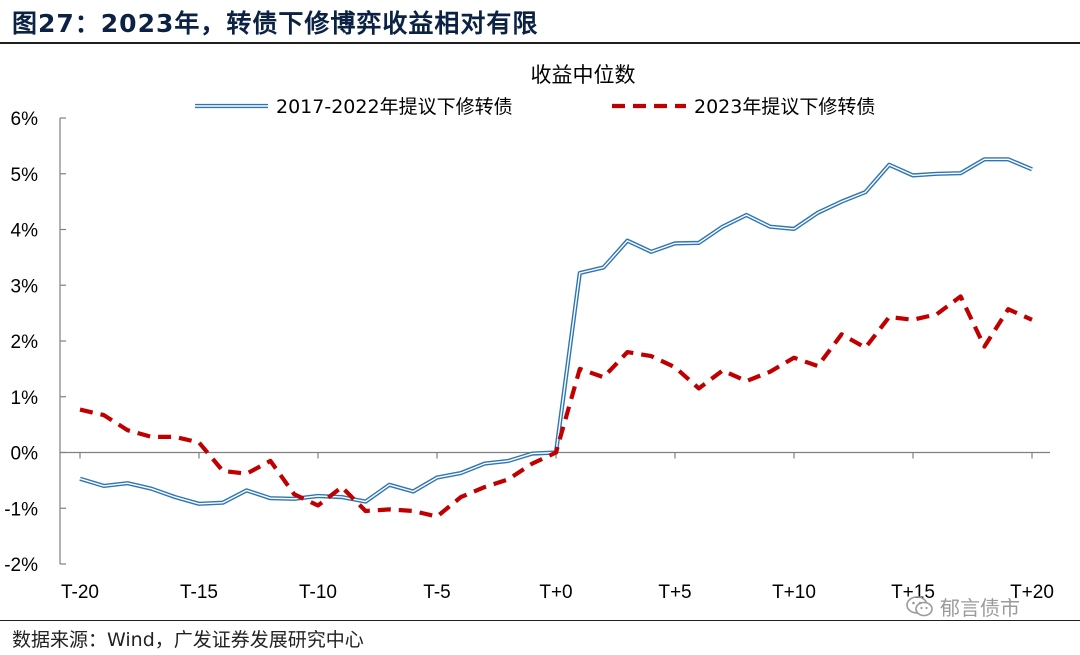 This screenshot has width=1080, height=655. I want to click on x-tick-label: T+10, so click(794, 592).